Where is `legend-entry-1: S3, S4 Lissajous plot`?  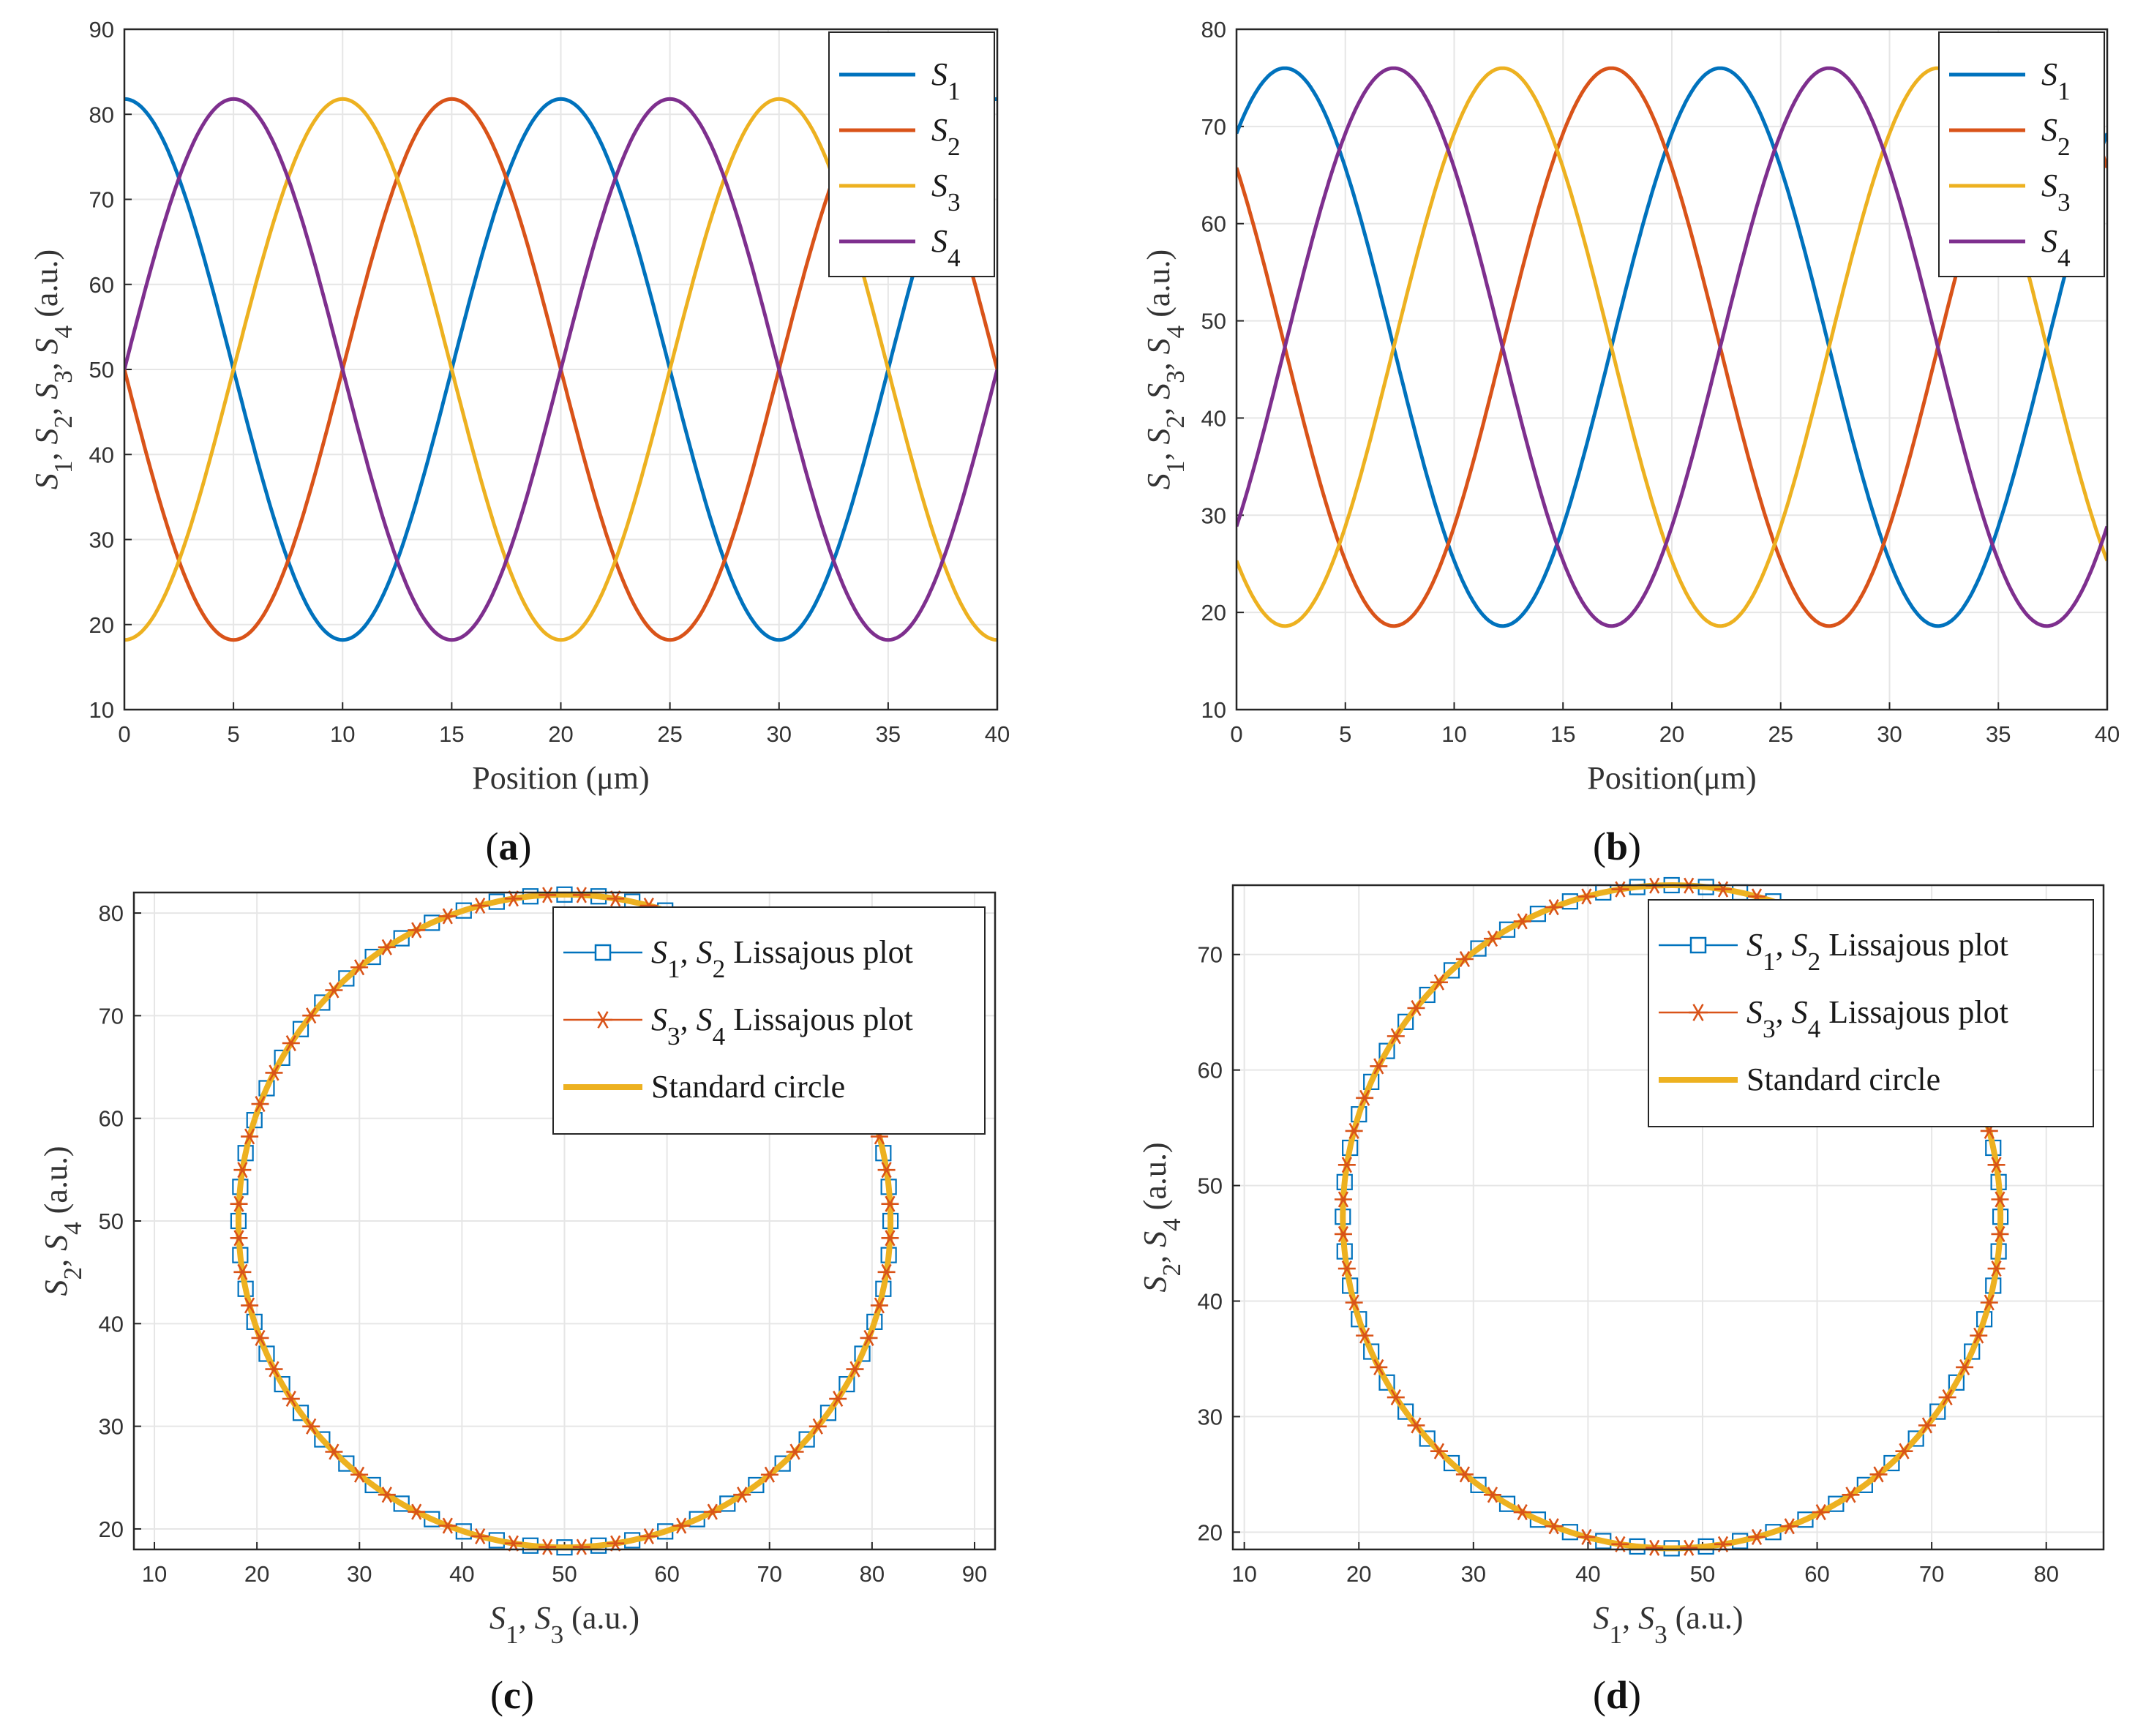
legend-entry-1: S3, S4 Lissajous plot is located at coordinates (1877, 1018).